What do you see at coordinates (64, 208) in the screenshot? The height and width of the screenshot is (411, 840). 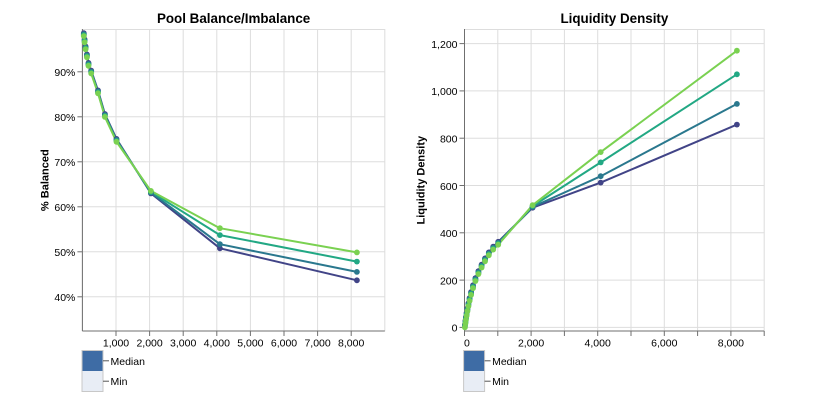 I see `svg-text: 60%` at bounding box center [64, 208].